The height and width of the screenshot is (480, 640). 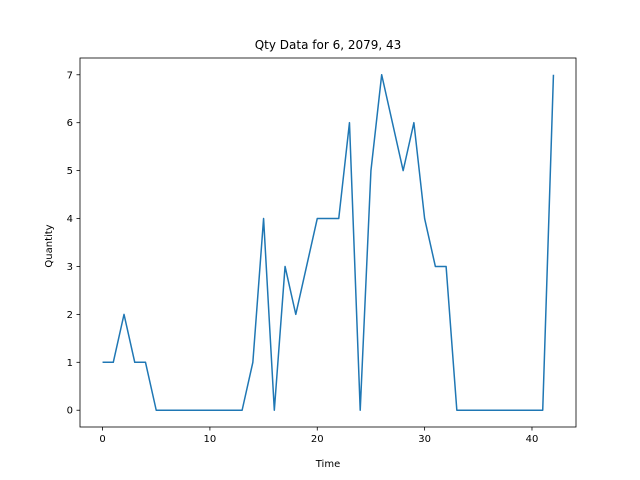 What do you see at coordinates (70, 171) in the screenshot?
I see `y-tick-label: 5` at bounding box center [70, 171].